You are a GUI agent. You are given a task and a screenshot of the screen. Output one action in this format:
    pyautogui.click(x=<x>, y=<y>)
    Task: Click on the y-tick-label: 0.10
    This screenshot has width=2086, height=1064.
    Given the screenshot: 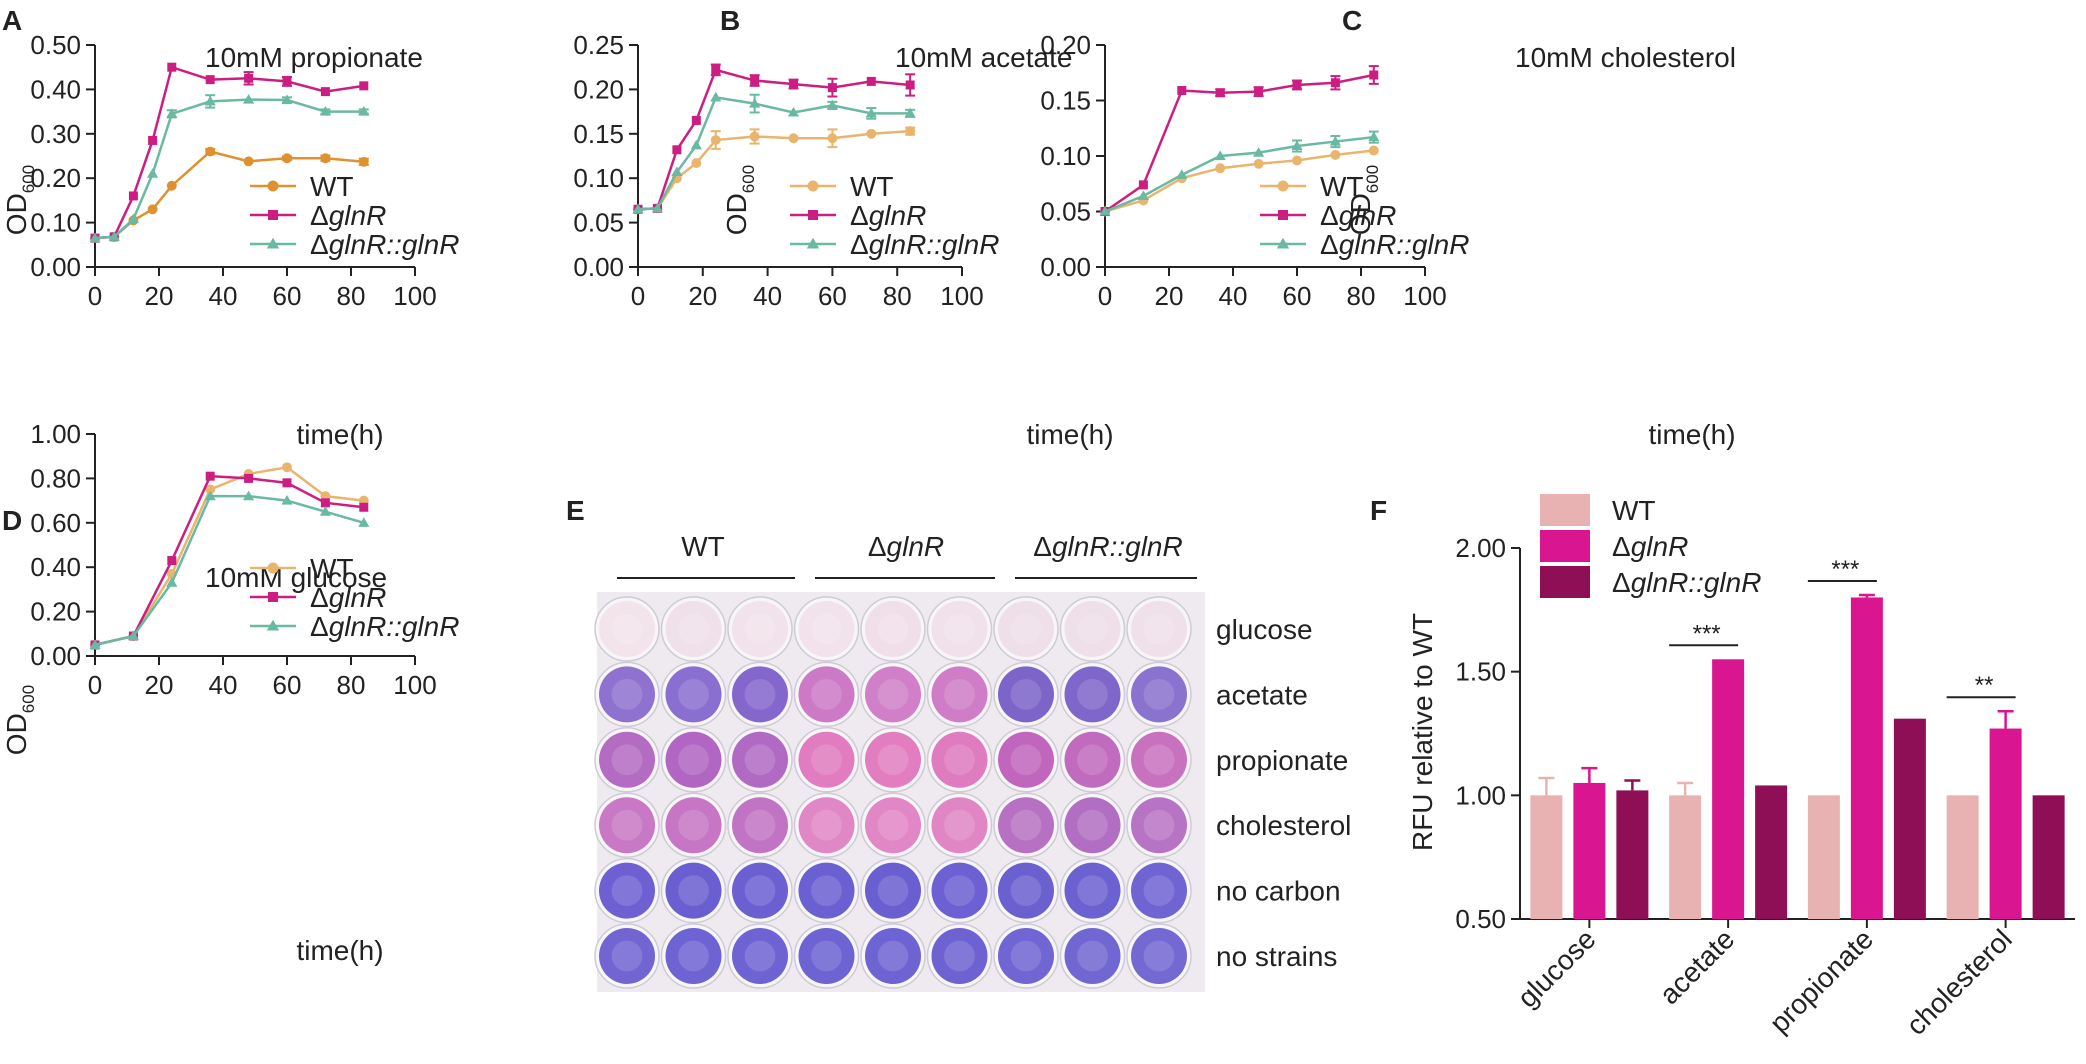 What is the action you would take?
    pyautogui.click(x=598, y=178)
    